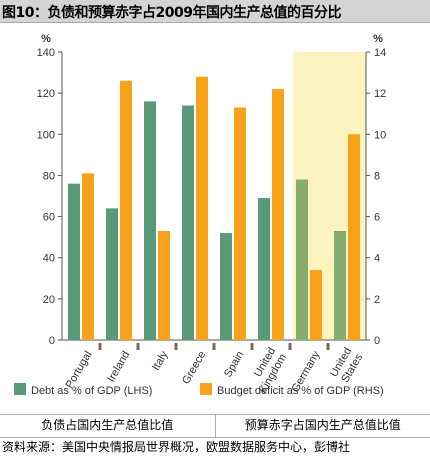  Describe the element at coordinates (46, 39) in the screenshot. I see `left-axis-unit: %` at that location.